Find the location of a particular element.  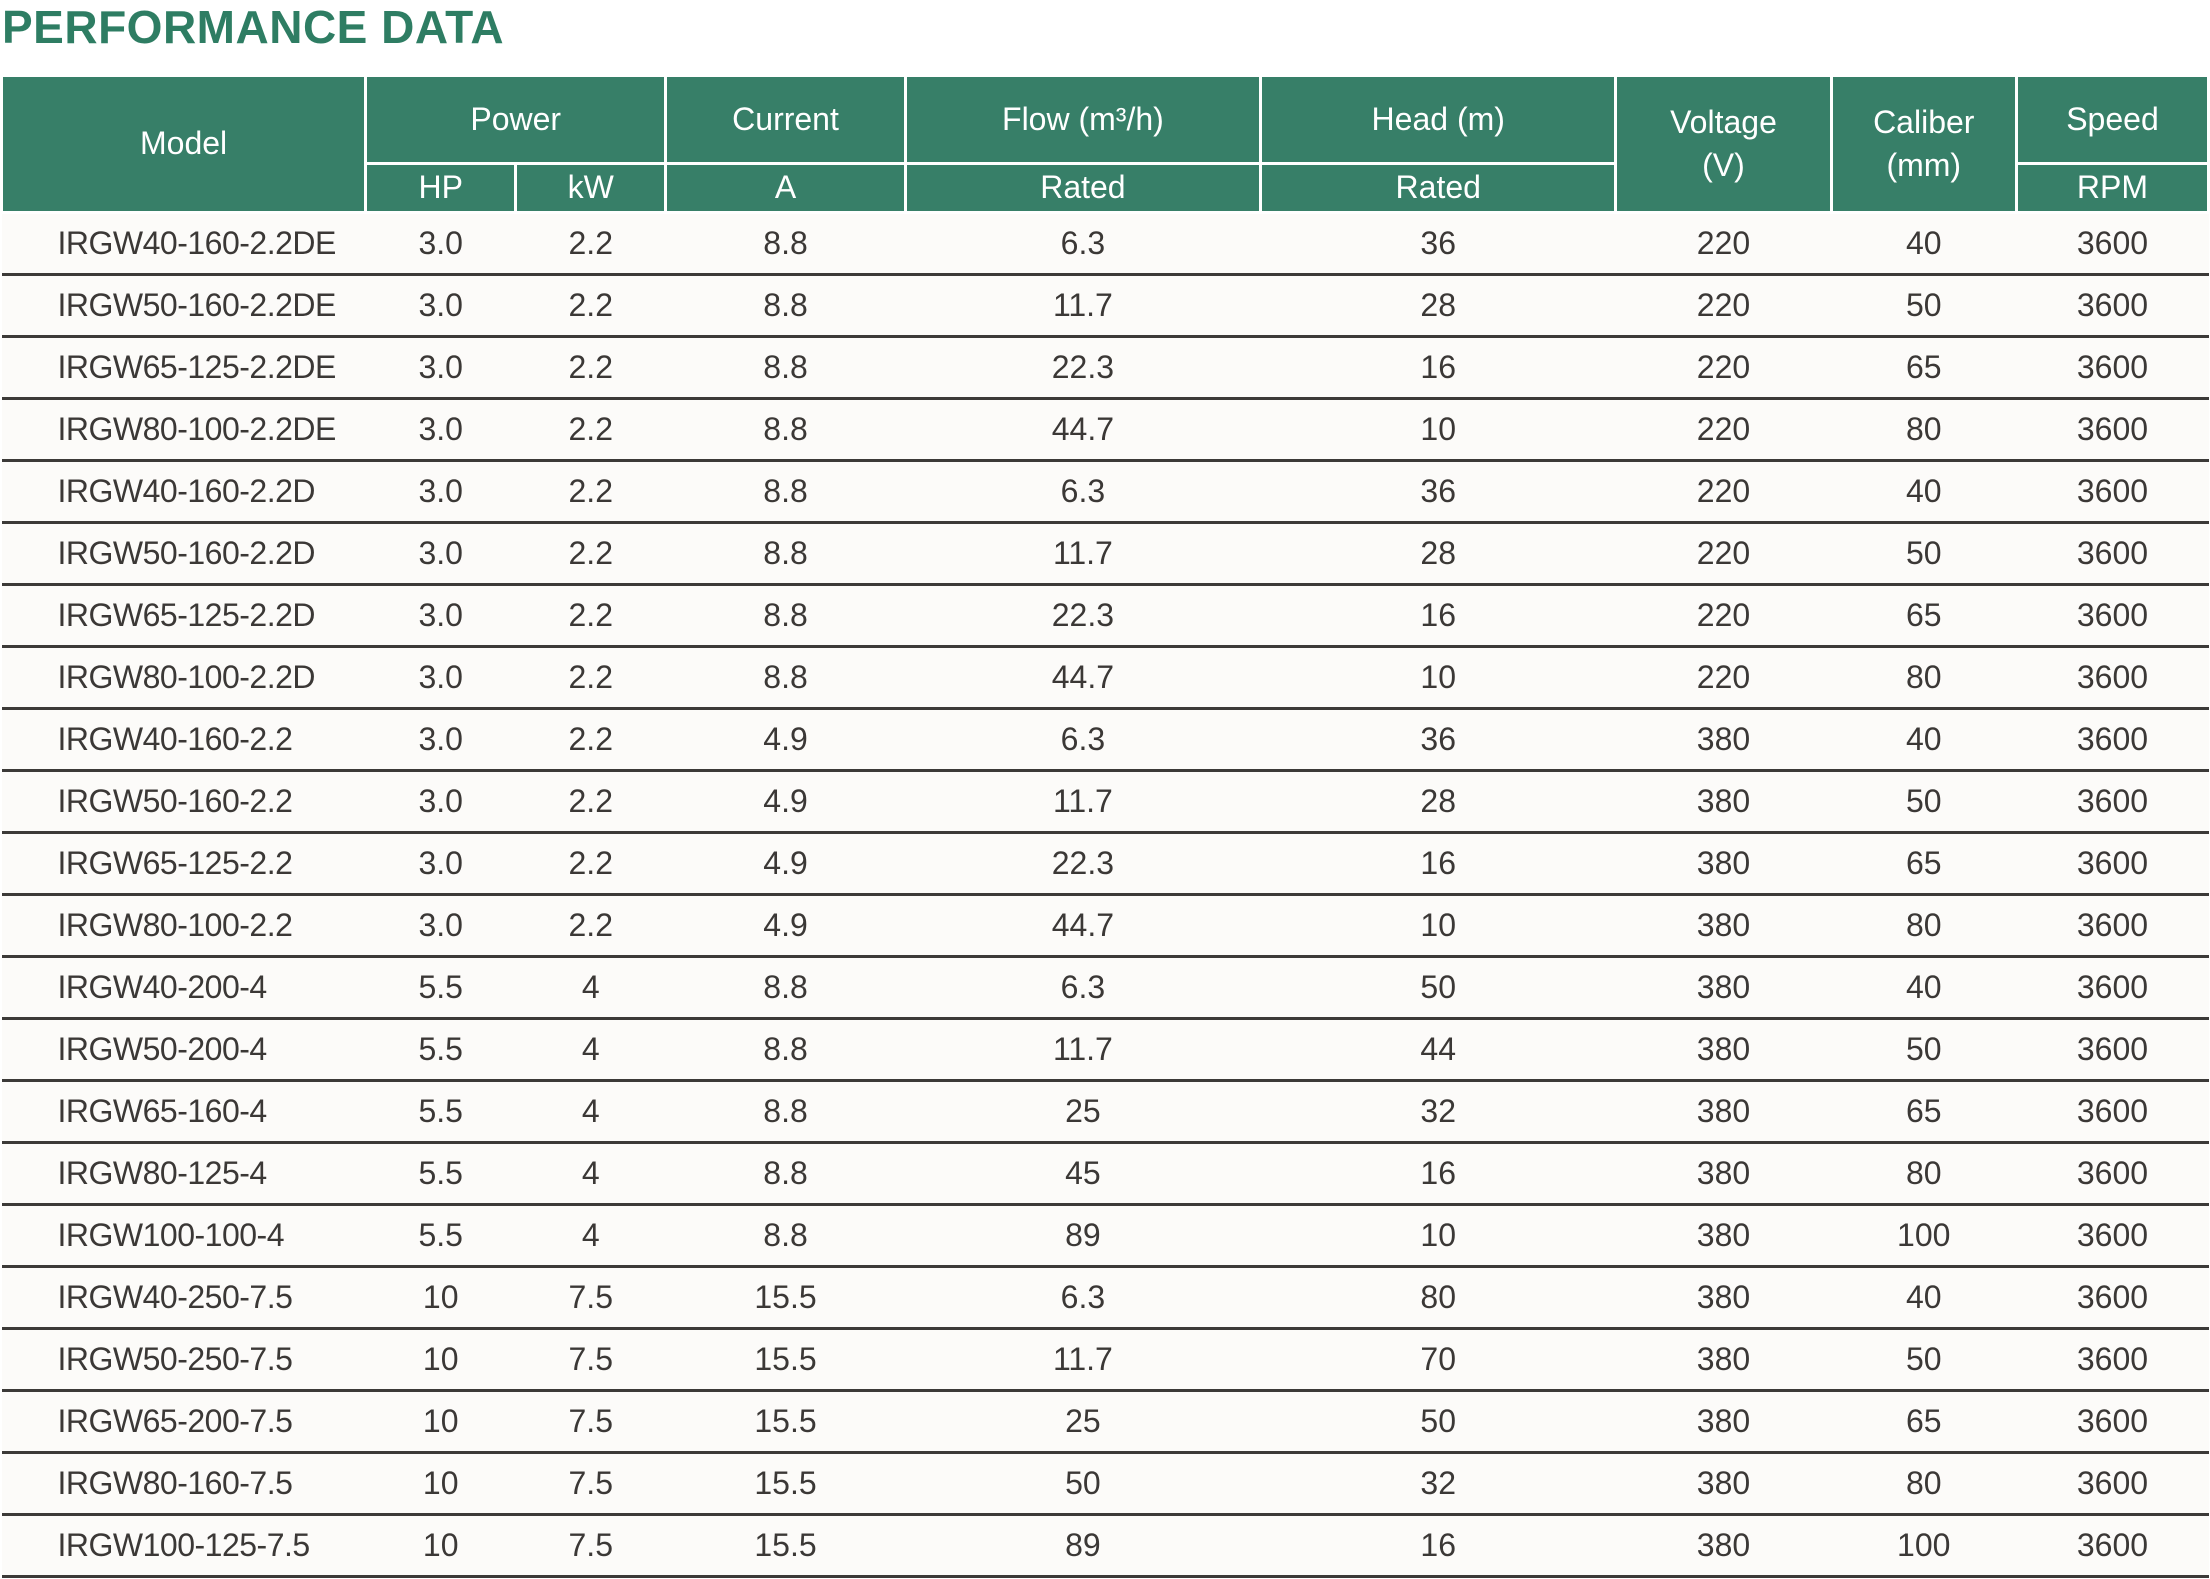

table-row: IRGW80-100-2.2D 3.0 2.2 8.8 44.7 10 220 80 3600 is located at coordinates (1105, 678).